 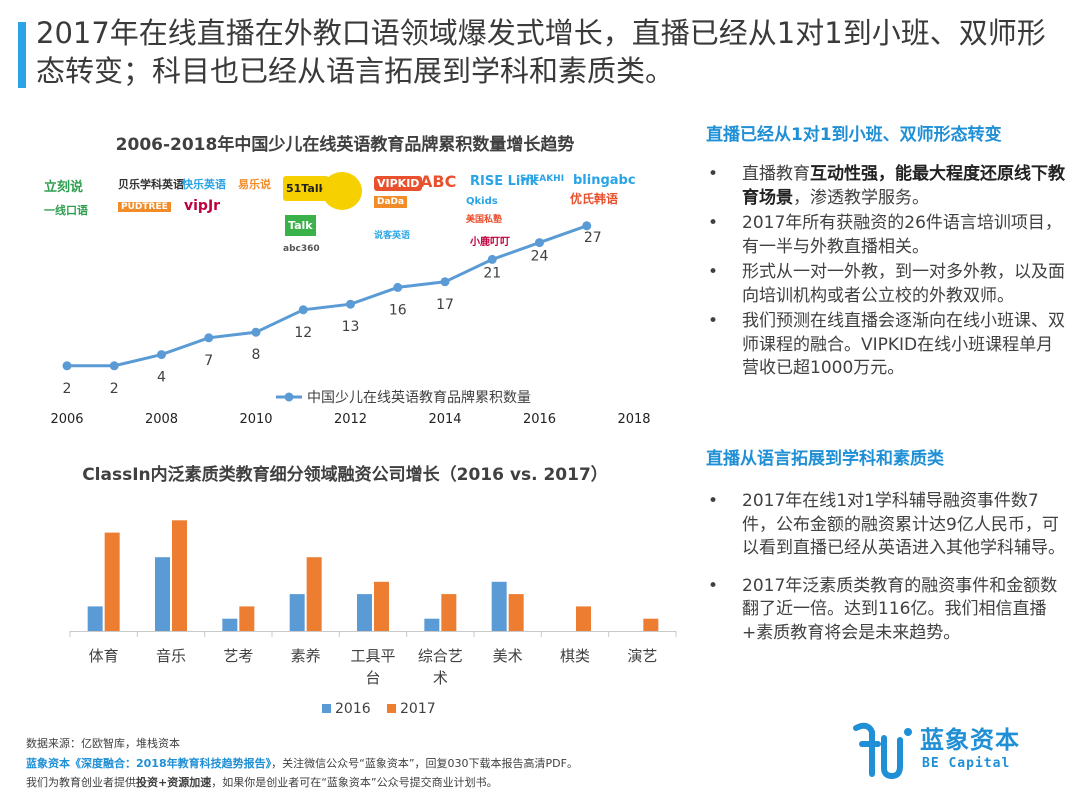 I want to click on brand-logo: 蓝象资本 BE Capital, so click(x=948, y=749).